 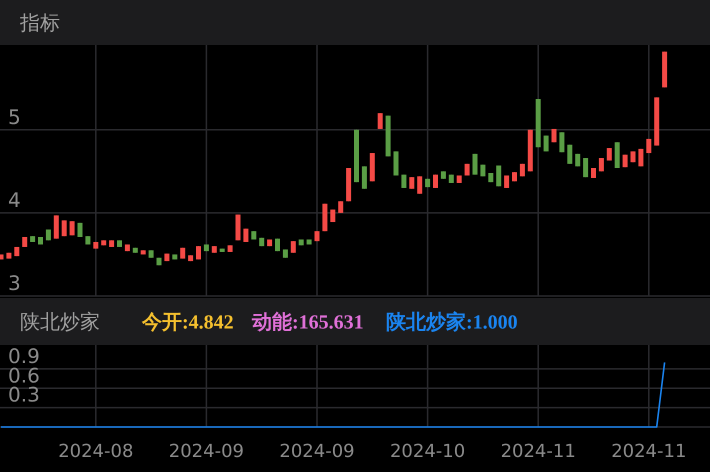 I want to click on y-tick-label: 5, so click(x=14, y=116).